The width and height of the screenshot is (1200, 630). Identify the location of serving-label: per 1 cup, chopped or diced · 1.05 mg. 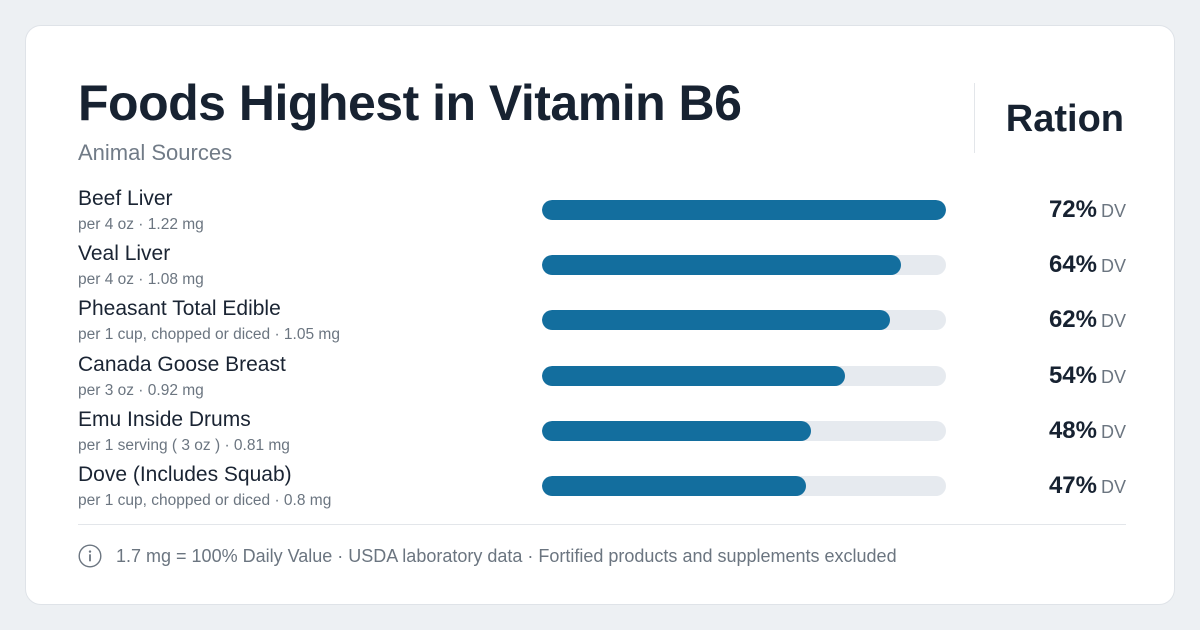
(209, 335).